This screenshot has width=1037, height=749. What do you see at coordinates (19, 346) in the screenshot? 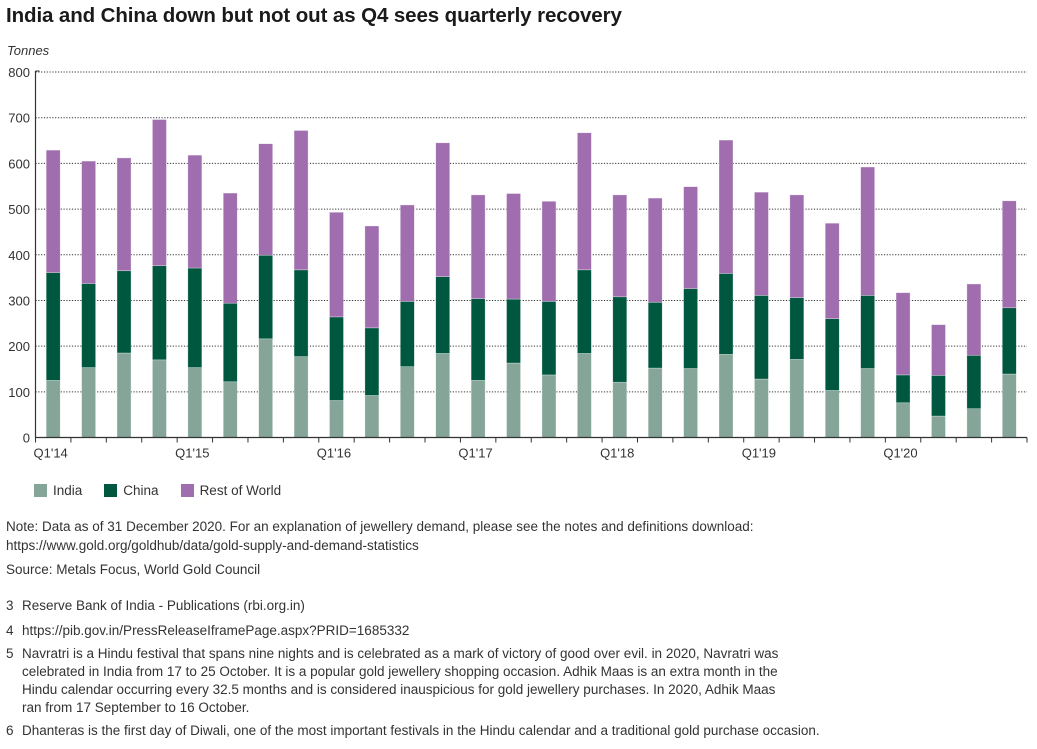
I see `y-tick-label: 200` at bounding box center [19, 346].